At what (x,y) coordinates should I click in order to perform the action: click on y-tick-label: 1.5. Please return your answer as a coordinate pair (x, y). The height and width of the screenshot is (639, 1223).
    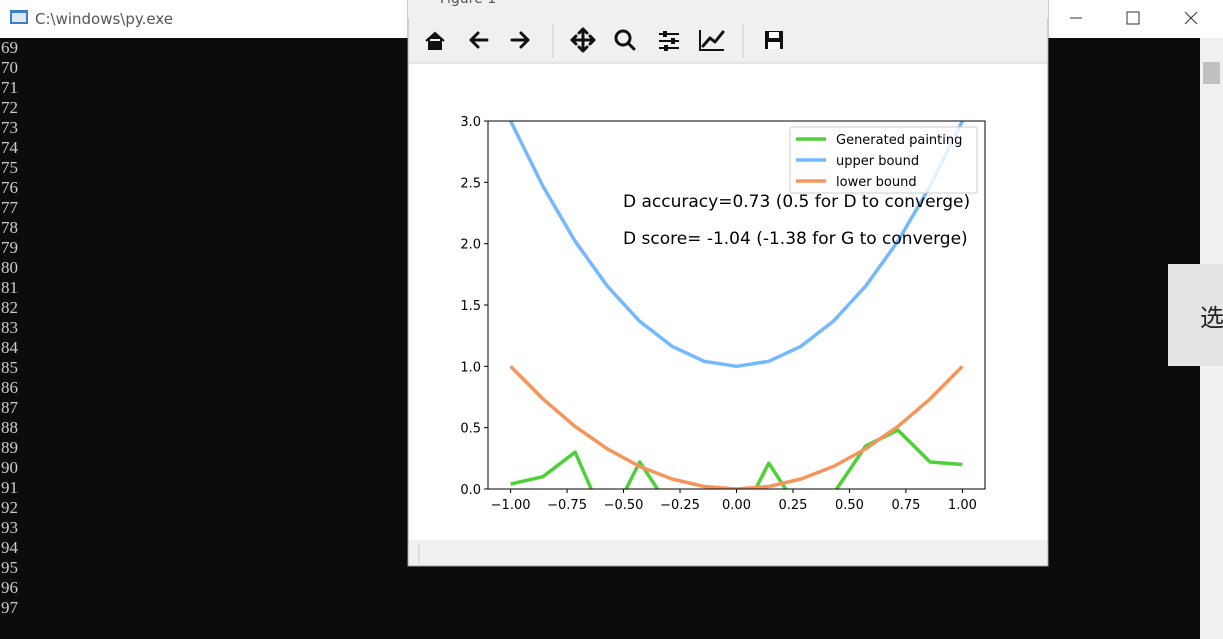
    Looking at the image, I should click on (470, 306).